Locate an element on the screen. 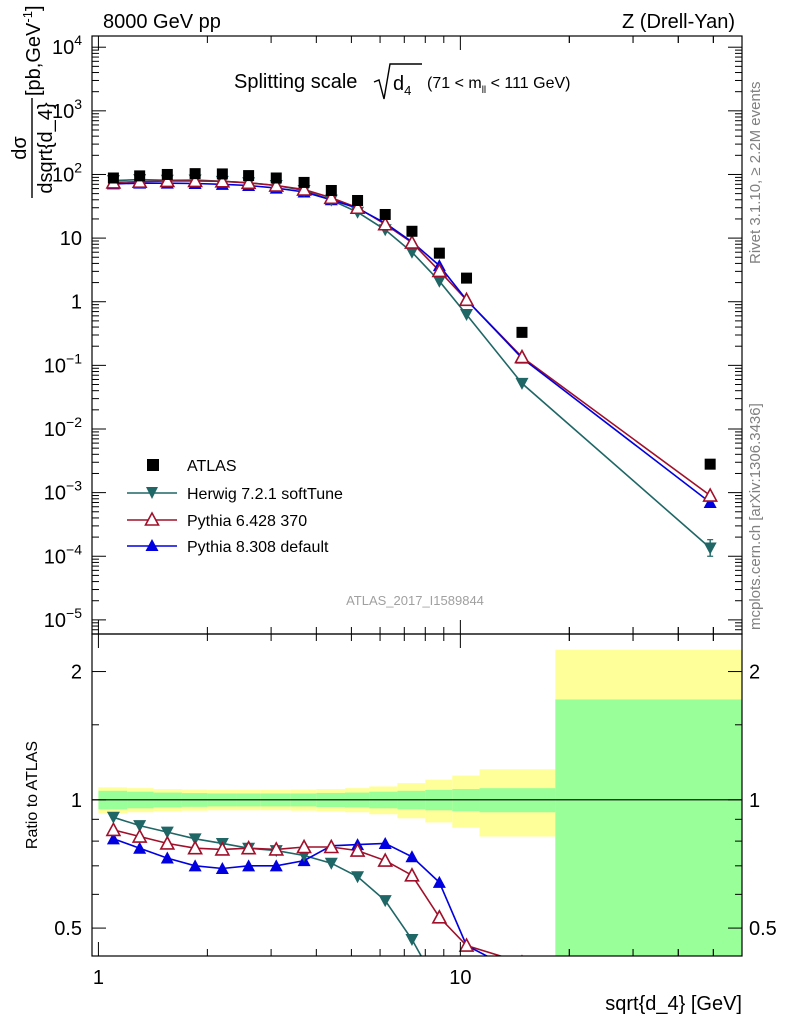 The width and height of the screenshot is (786, 1024). legend-marker-square is located at coordinates (153, 465).